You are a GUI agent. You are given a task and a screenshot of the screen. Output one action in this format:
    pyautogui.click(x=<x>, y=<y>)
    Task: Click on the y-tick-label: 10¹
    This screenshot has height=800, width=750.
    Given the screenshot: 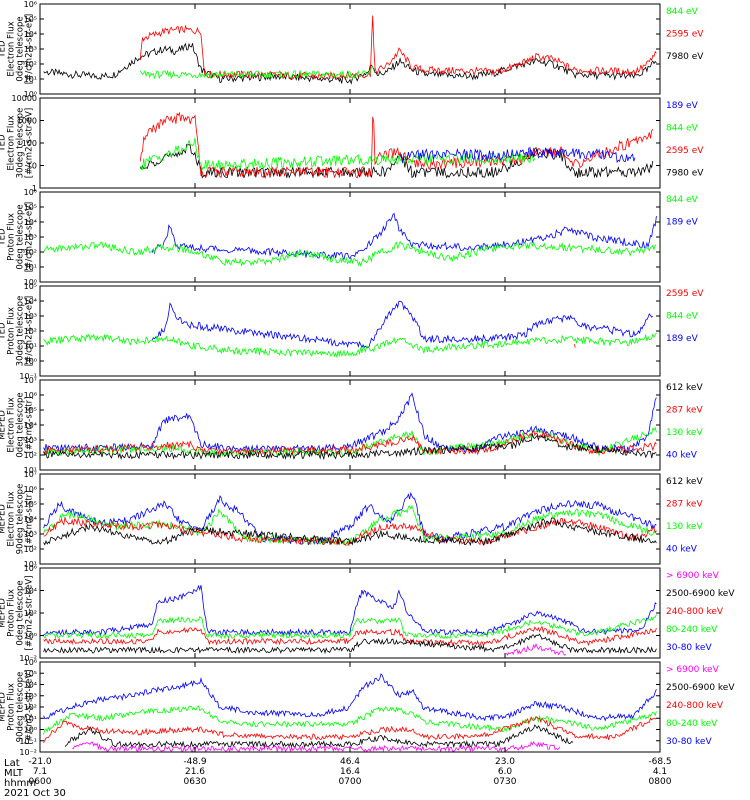 What is the action you would take?
    pyautogui.click(x=30, y=470)
    